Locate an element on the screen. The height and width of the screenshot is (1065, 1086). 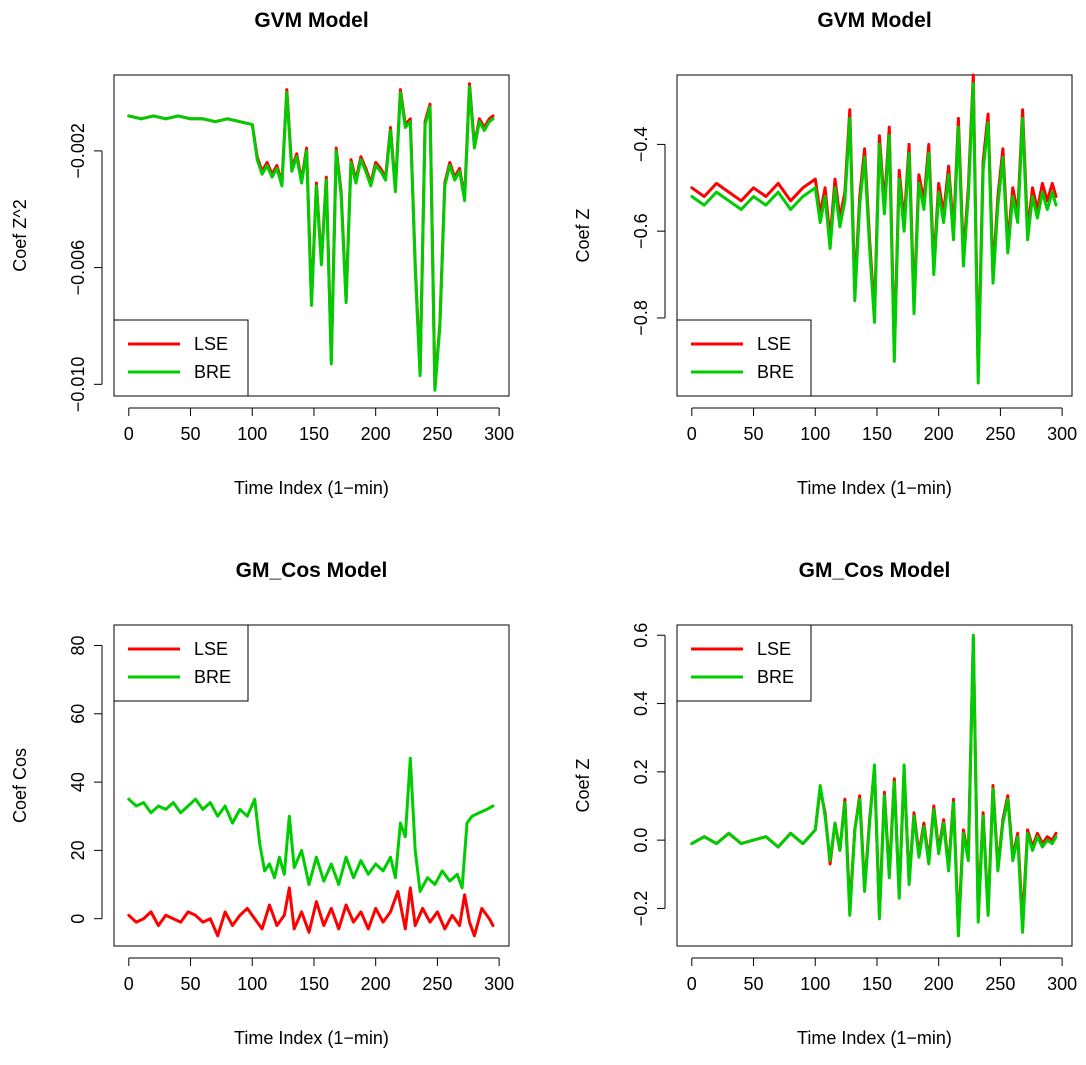
chart2-y-tick-label: −0.8 is located at coordinates (641, 318).